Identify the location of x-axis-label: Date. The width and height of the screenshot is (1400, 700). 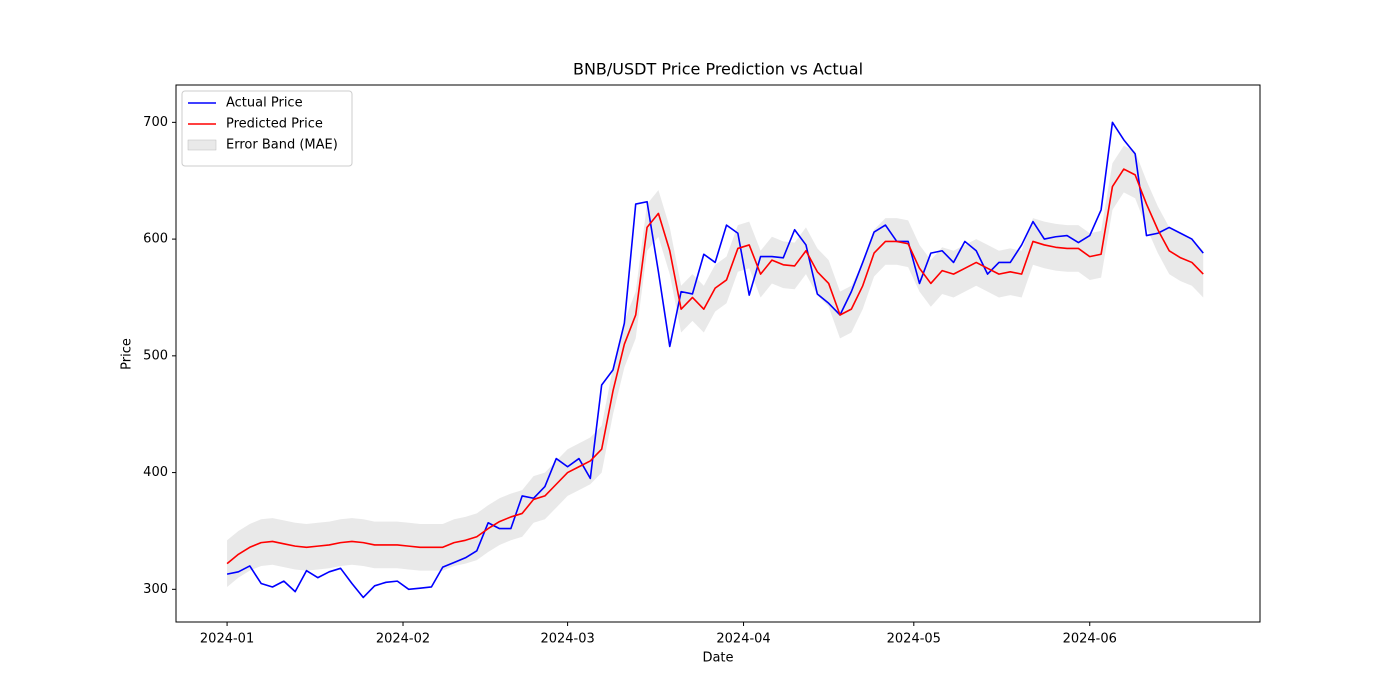
(717, 658).